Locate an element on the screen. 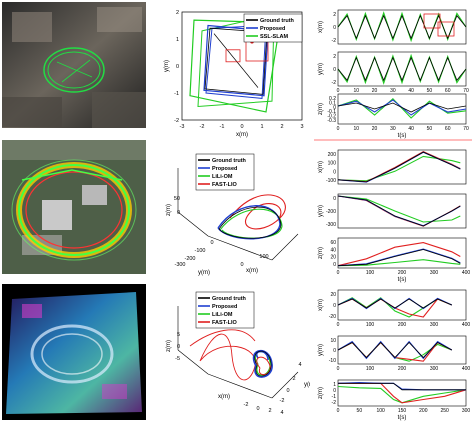 The height and width of the screenshot is (425, 474). legend-label: Ground truth is located at coordinates (277, 21).